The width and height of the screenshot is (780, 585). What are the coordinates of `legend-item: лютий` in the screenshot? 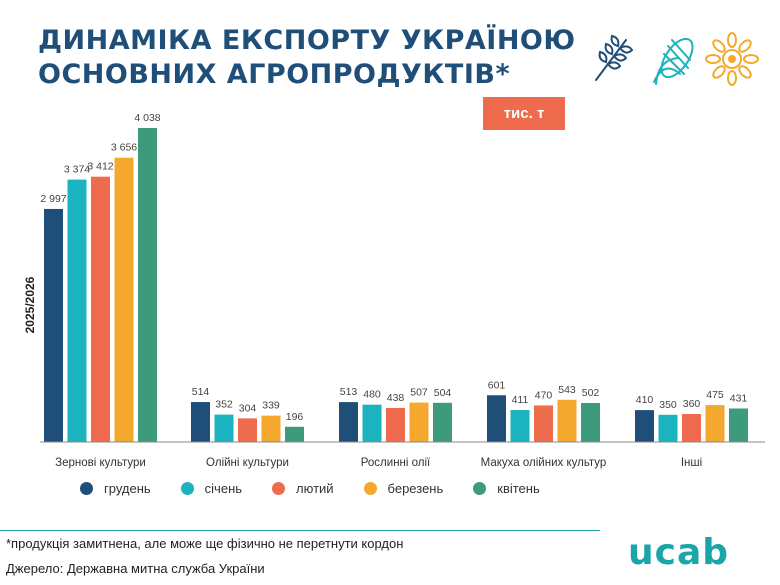 It's located at (303, 488).